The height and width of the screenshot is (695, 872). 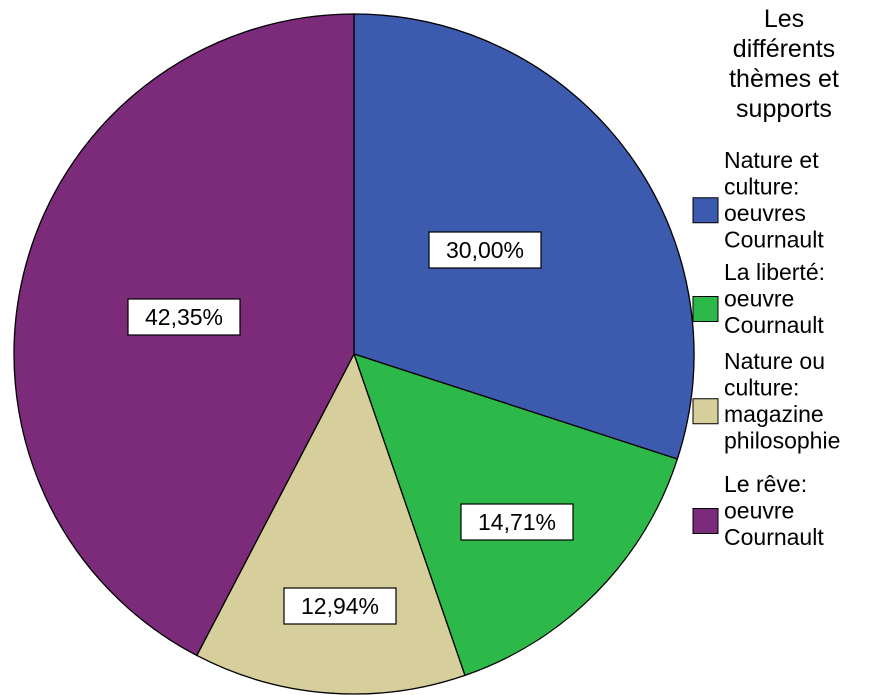 I want to click on data-label-box-nature-et-culture, so click(x=485, y=250).